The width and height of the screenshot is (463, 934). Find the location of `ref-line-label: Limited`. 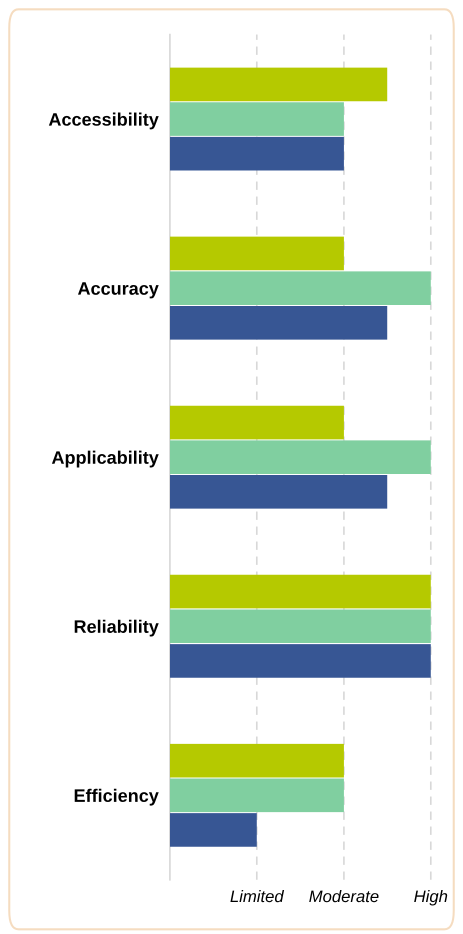

ref-line-label: Limited is located at coordinates (257, 896).